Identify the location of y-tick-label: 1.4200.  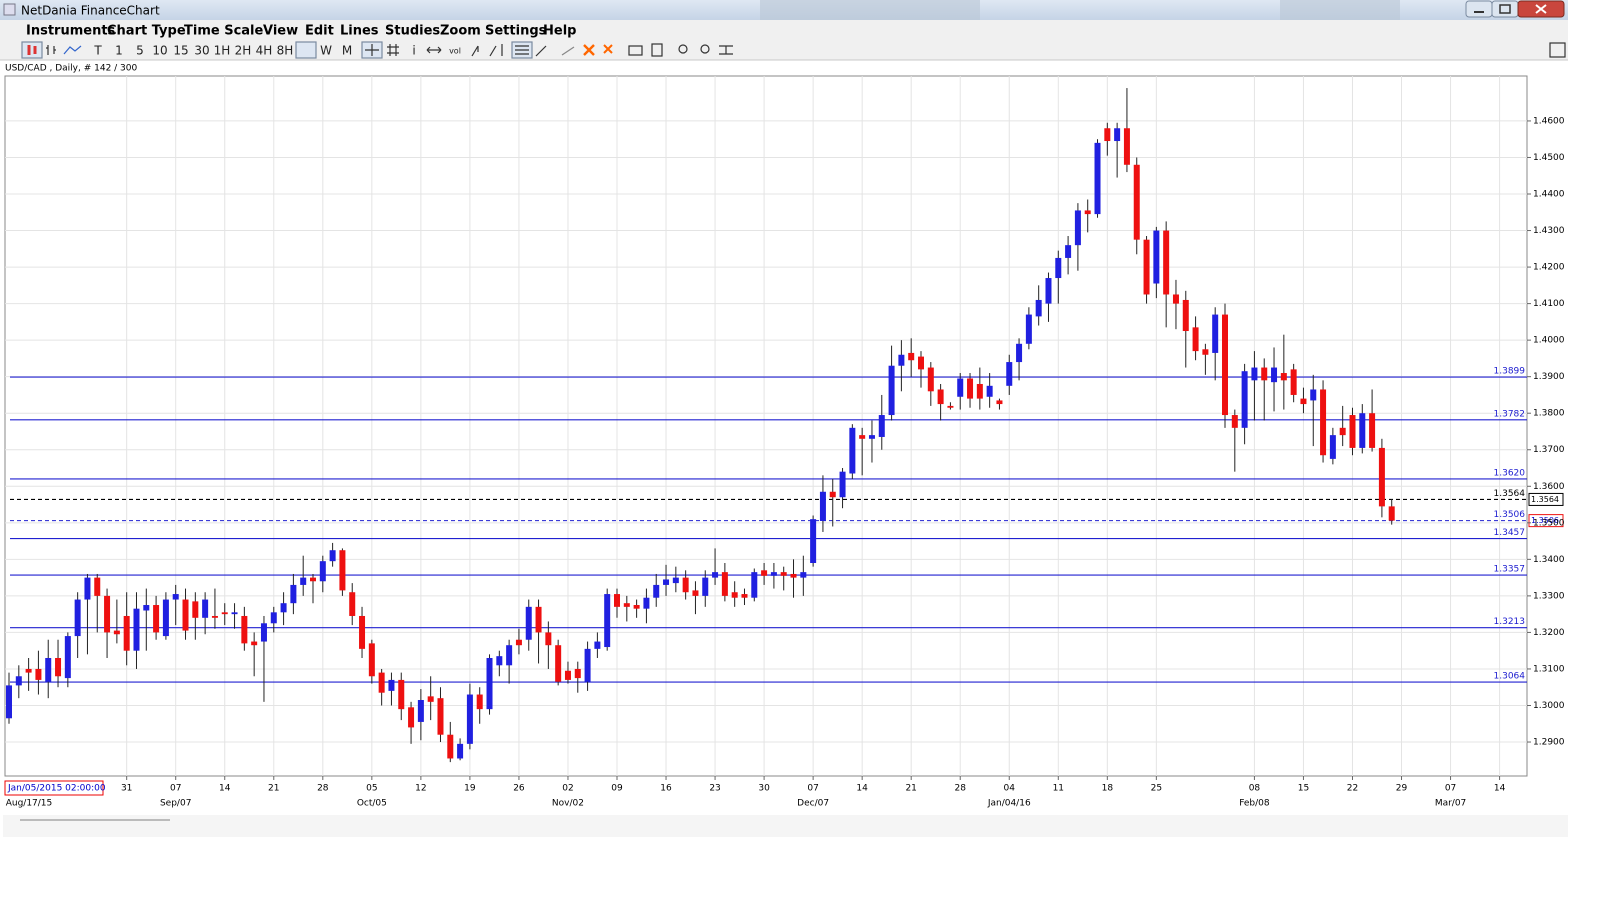
(1549, 268).